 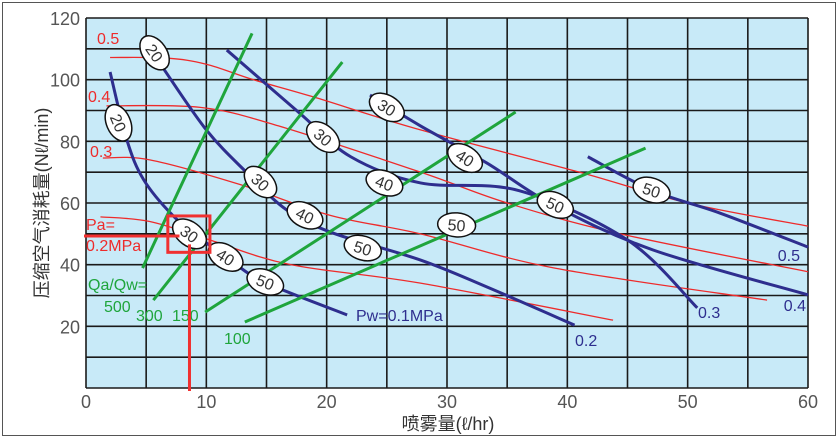 I want to click on pa-label: 0.3, so click(x=101, y=152).